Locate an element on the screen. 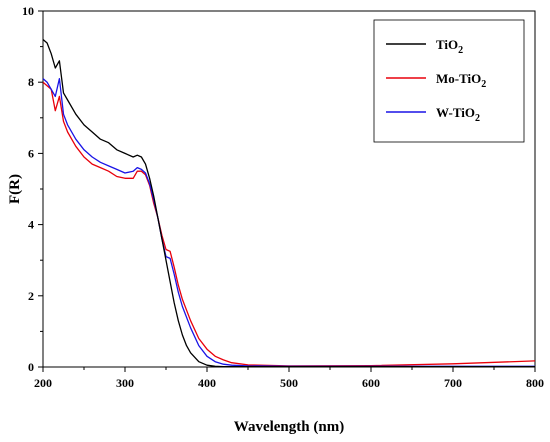  y-tick-label: 4 is located at coordinates (31, 225).